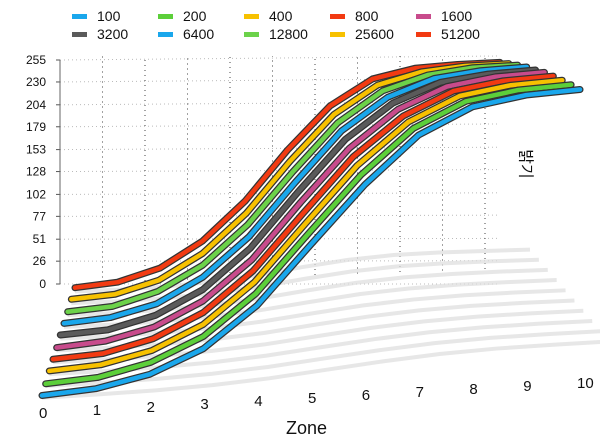 Image resolution: width=600 pixels, height=446 pixels. I want to click on y-tick-label: 0, so click(42, 284).